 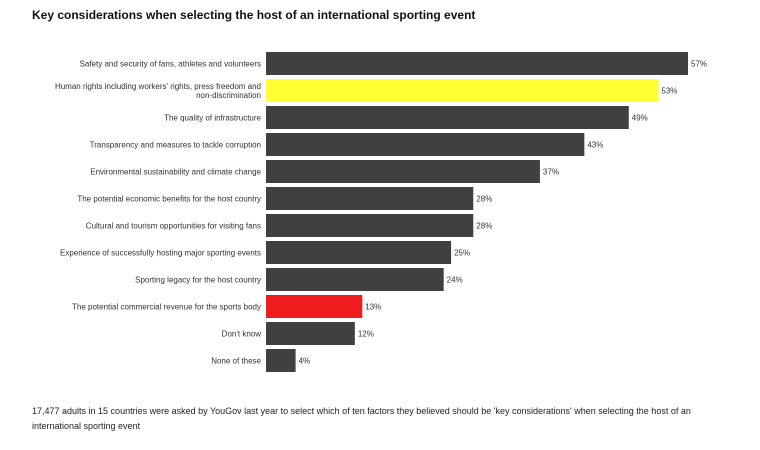 What do you see at coordinates (242, 334) in the screenshot?
I see `category-label: Don't know` at bounding box center [242, 334].